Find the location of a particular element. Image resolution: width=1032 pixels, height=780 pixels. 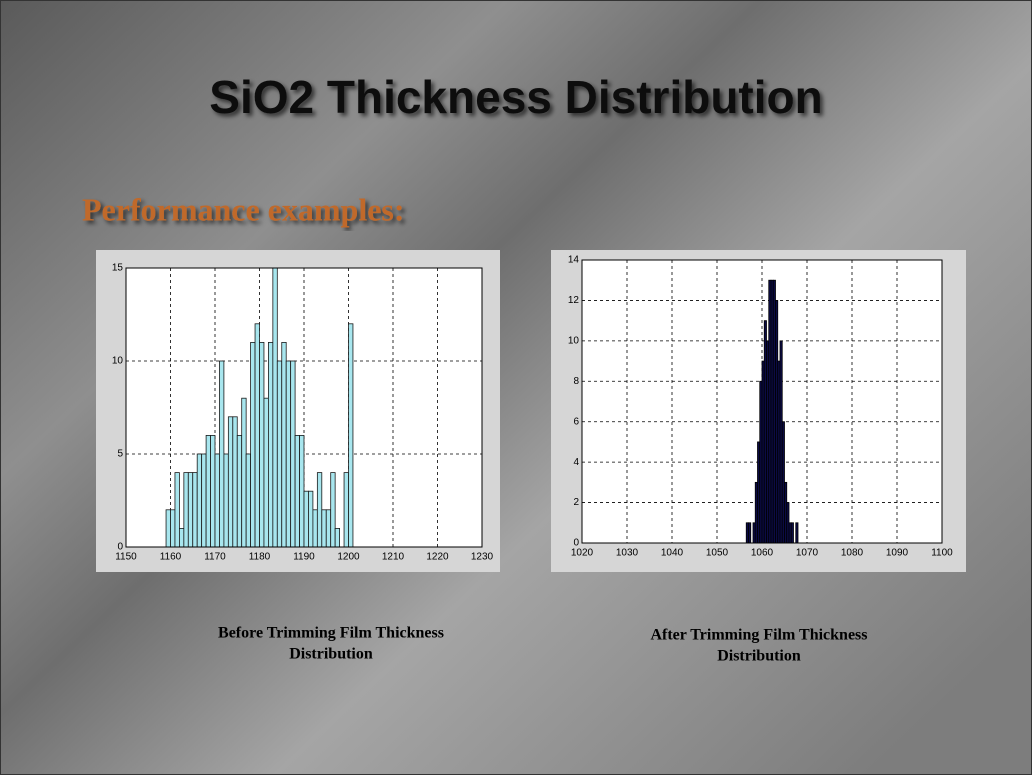

x-tick-label: 1060 is located at coordinates (762, 553).